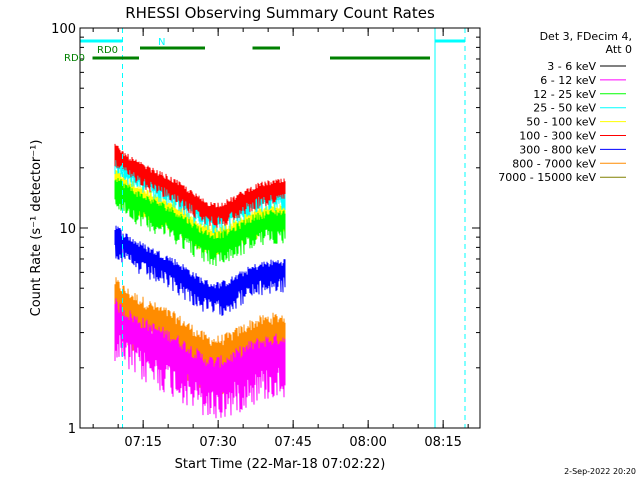 Image resolution: width=640 pixels, height=480 pixels. I want to click on legend-label-4: 50 - 100 keV, so click(561, 122).